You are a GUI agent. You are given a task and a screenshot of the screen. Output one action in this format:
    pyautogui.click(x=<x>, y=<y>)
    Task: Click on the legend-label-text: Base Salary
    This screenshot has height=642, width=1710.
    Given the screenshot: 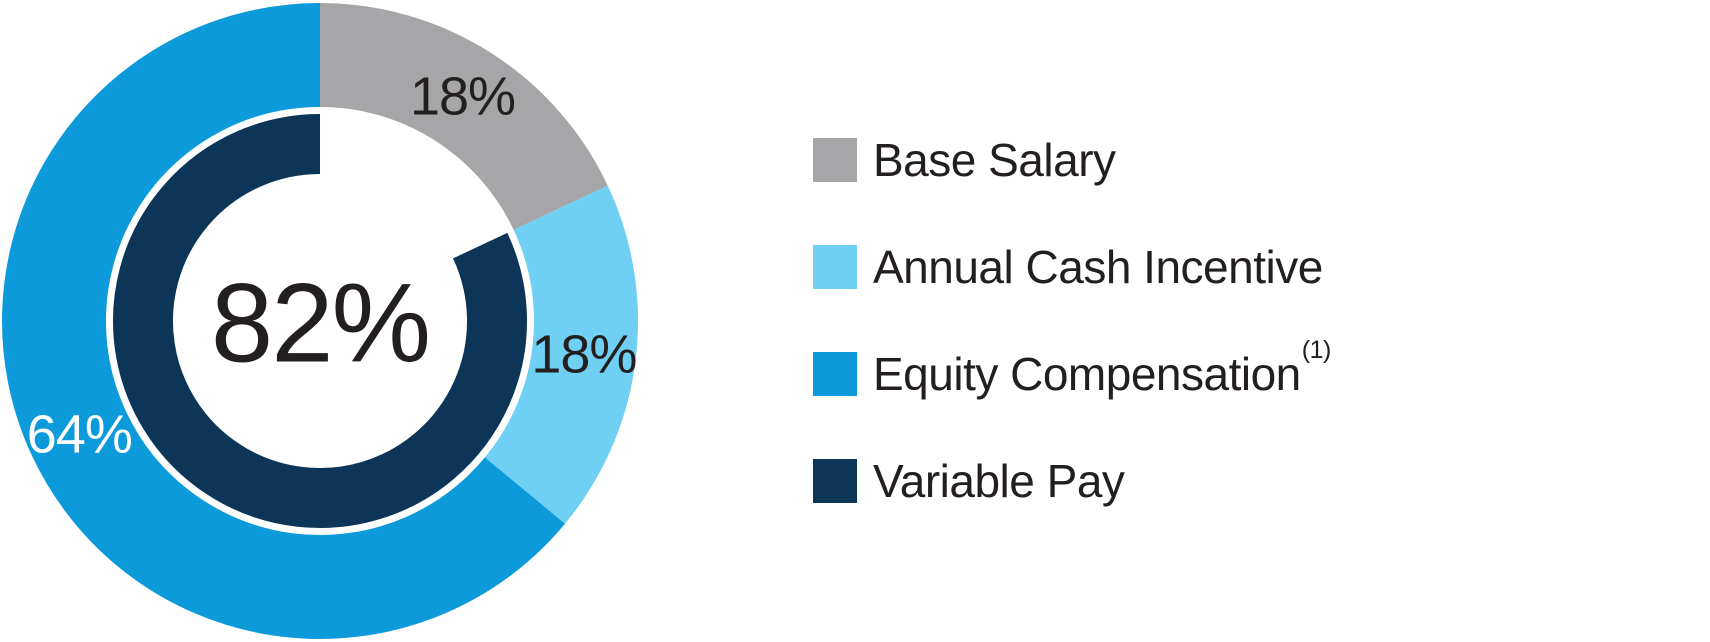 What is the action you would take?
    pyautogui.click(x=994, y=160)
    